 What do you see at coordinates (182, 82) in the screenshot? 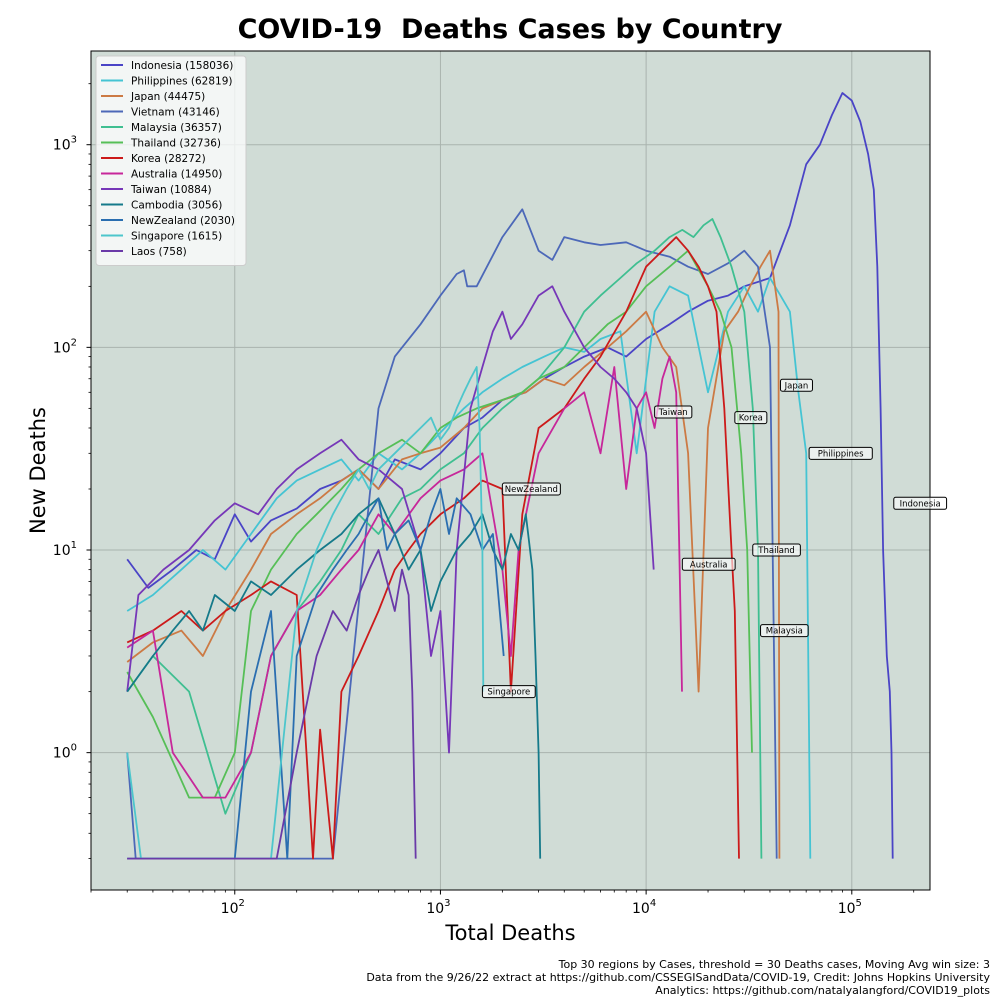
I see `legend-entry-philippines: Philippines (62819)` at bounding box center [182, 82].